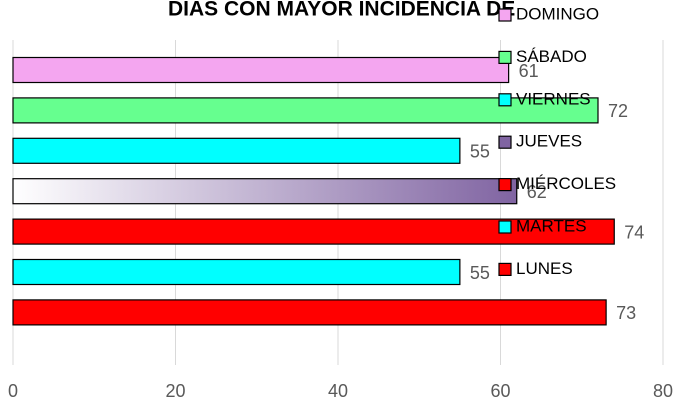  What do you see at coordinates (175, 391) in the screenshot?
I see `x-tick-label: 20` at bounding box center [175, 391].